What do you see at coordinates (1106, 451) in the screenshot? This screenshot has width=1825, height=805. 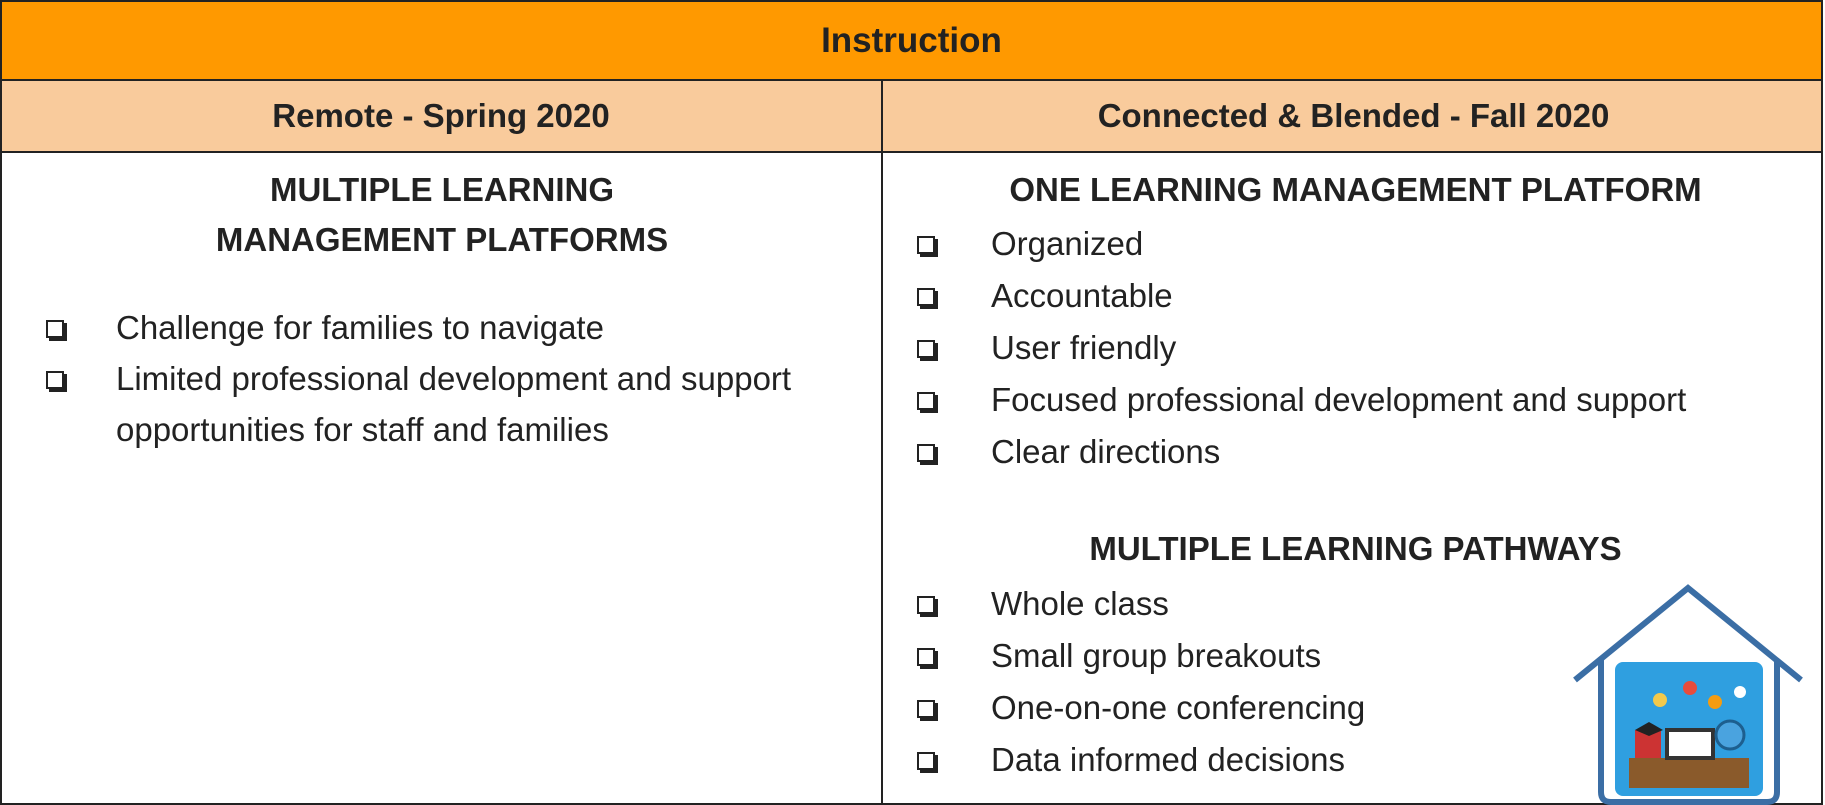 I see `list-item: Clear directions` at bounding box center [1106, 451].